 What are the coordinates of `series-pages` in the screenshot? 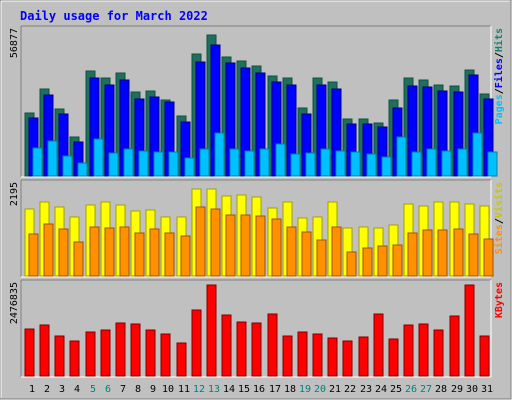 It's located at (265, 154).